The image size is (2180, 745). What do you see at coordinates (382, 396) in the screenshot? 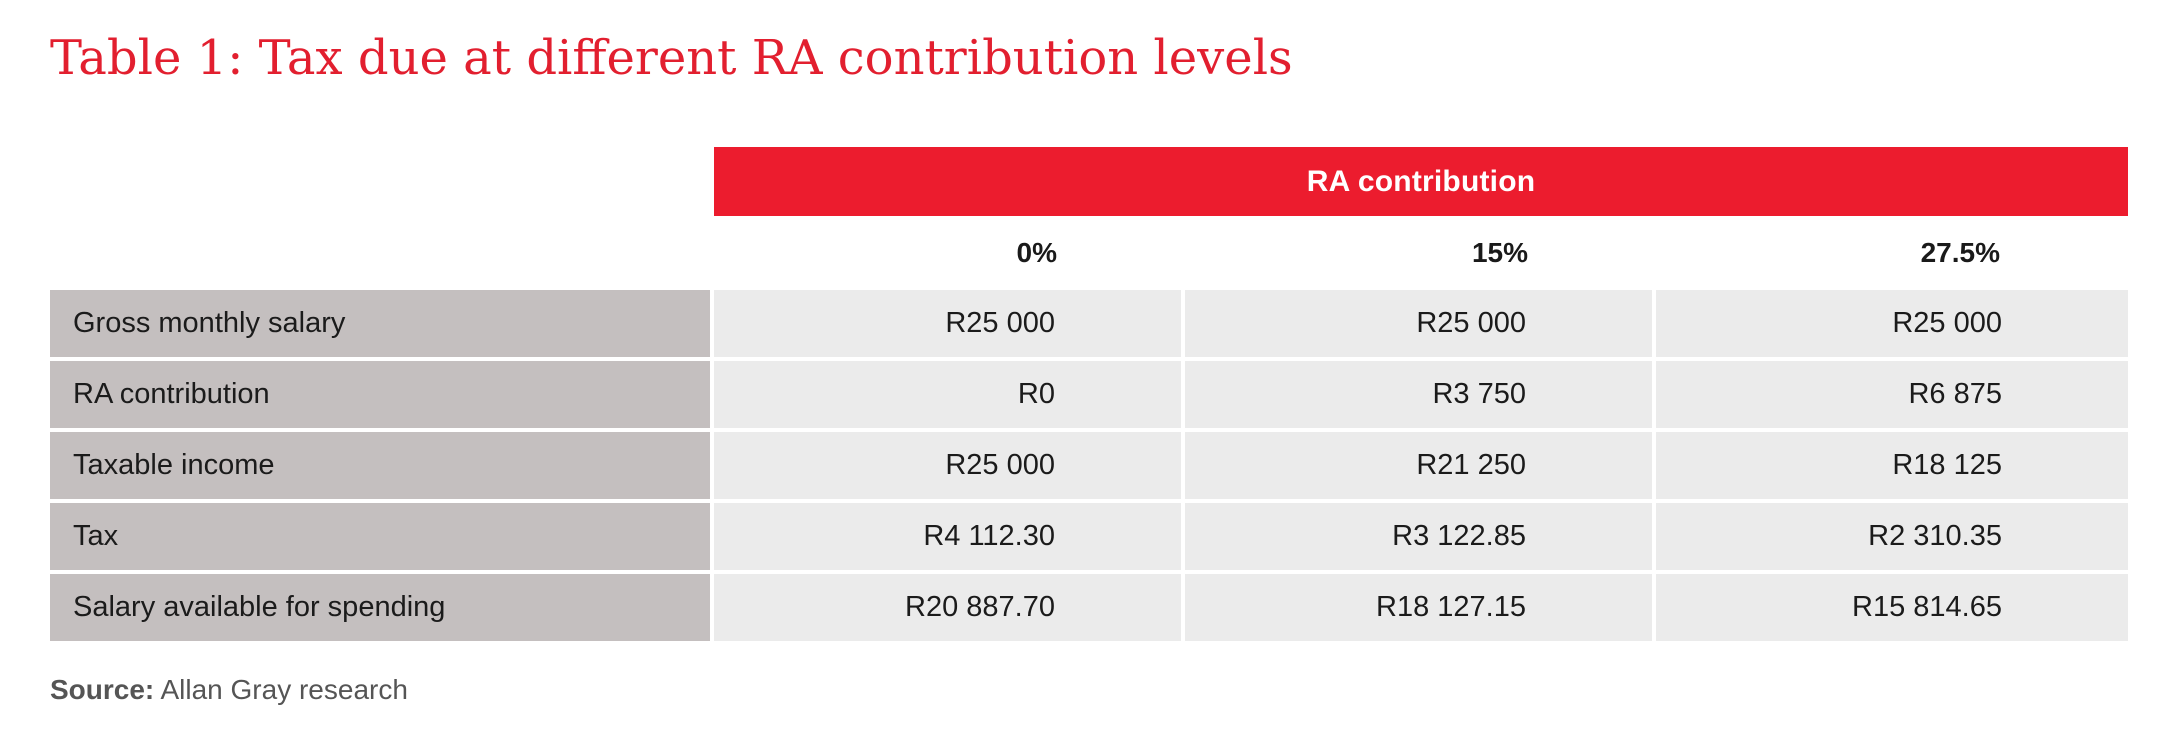
I see `row-label-ra-contribution: RA contribution` at bounding box center [382, 396].